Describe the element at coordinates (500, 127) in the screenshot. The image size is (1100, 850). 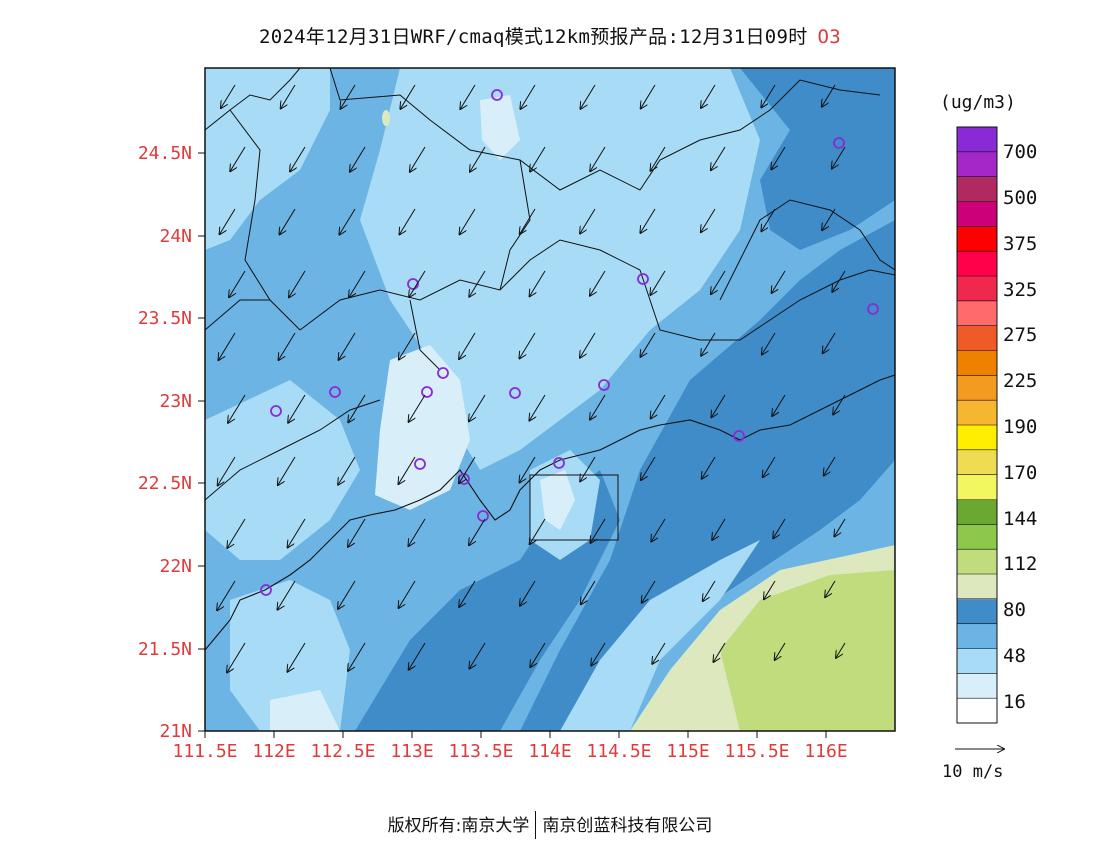
I see `field-lightest-north` at that location.